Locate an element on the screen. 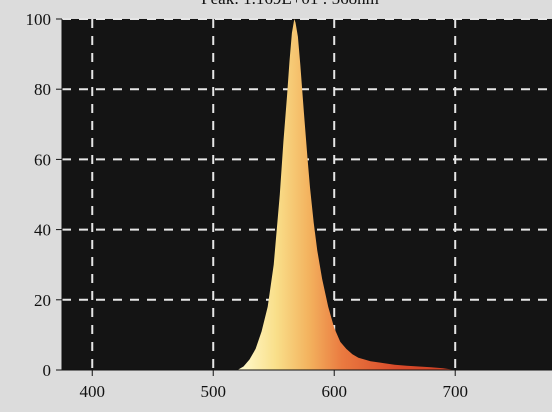 The width and height of the screenshot is (552, 412). x-tick-label: 400 is located at coordinates (92, 391).